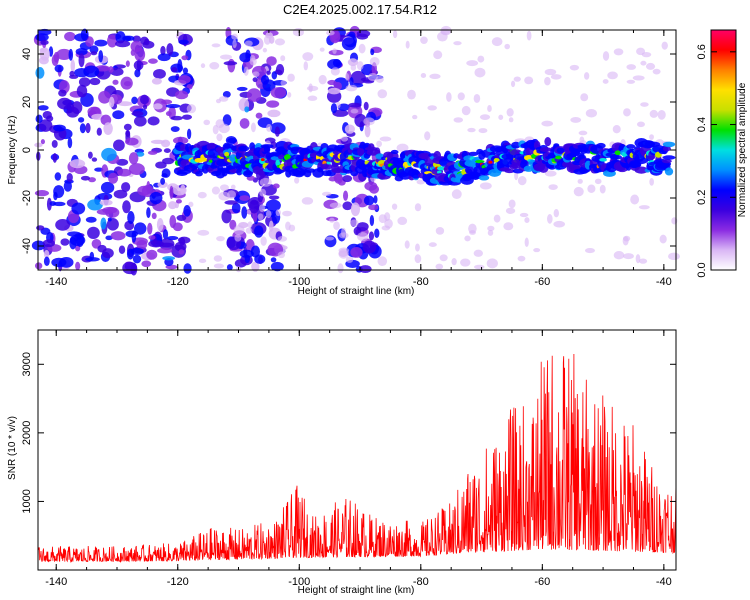 Image resolution: width=750 pixels, height=600 pixels. What do you see at coordinates (27, 54) in the screenshot?
I see `y-tick-label: 40` at bounding box center [27, 54].